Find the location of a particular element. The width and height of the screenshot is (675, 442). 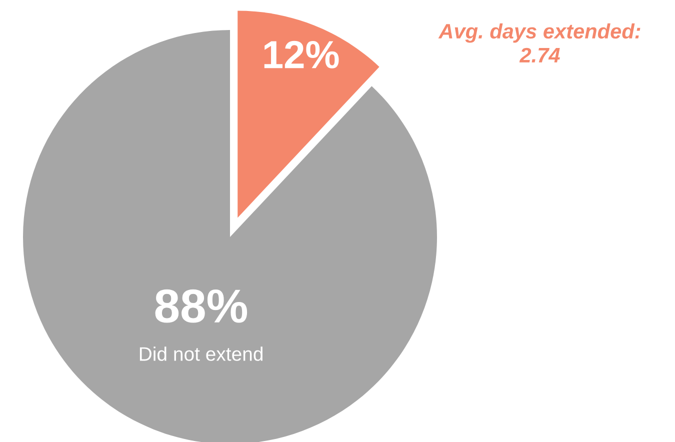

slice-label: Did not extend is located at coordinates (201, 353).